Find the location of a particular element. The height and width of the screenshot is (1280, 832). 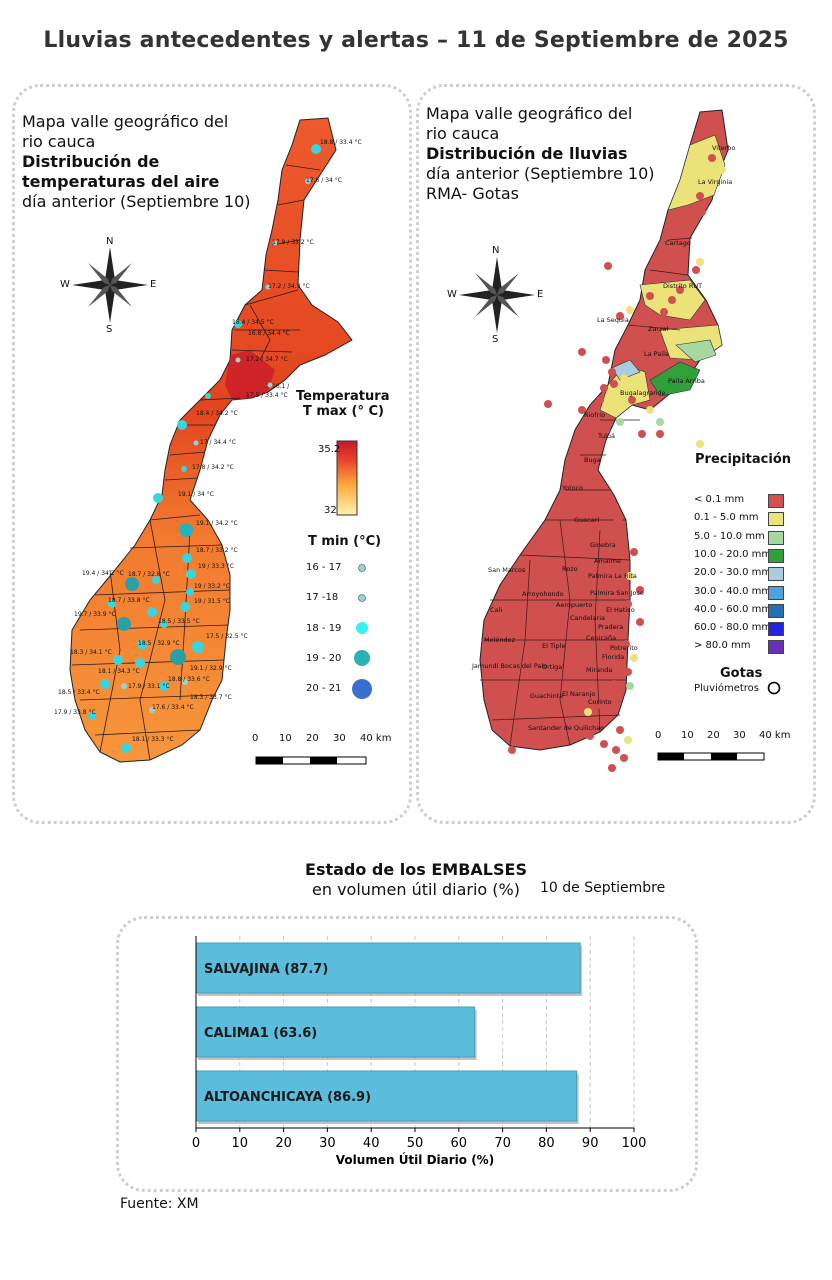

rain-town-label: Distrito RUT is located at coordinates (683, 286).